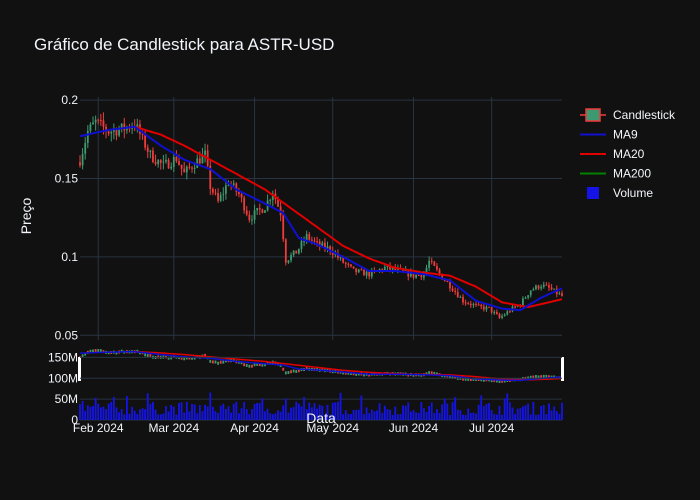 The width and height of the screenshot is (700, 500). What do you see at coordinates (66, 399) in the screenshot?
I see `volume-tick-label: 50M` at bounding box center [66, 399].